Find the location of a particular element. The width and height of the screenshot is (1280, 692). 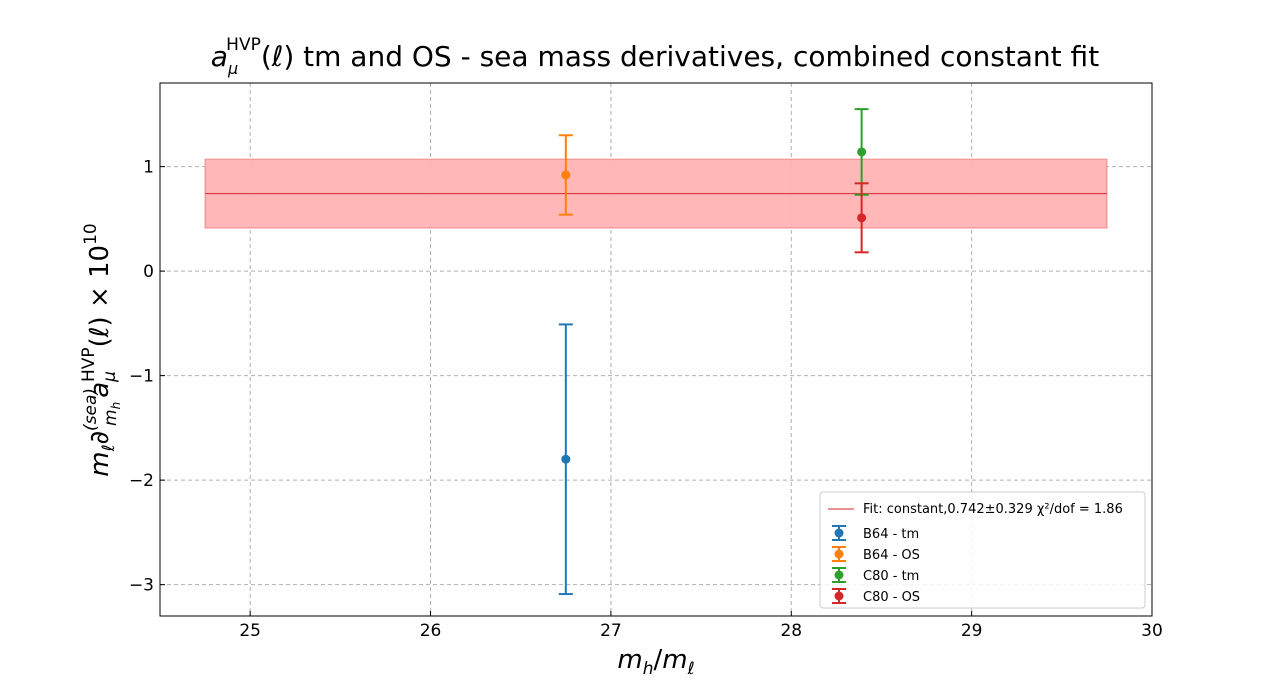

legend-series-label: C80 - OS is located at coordinates (891, 597).